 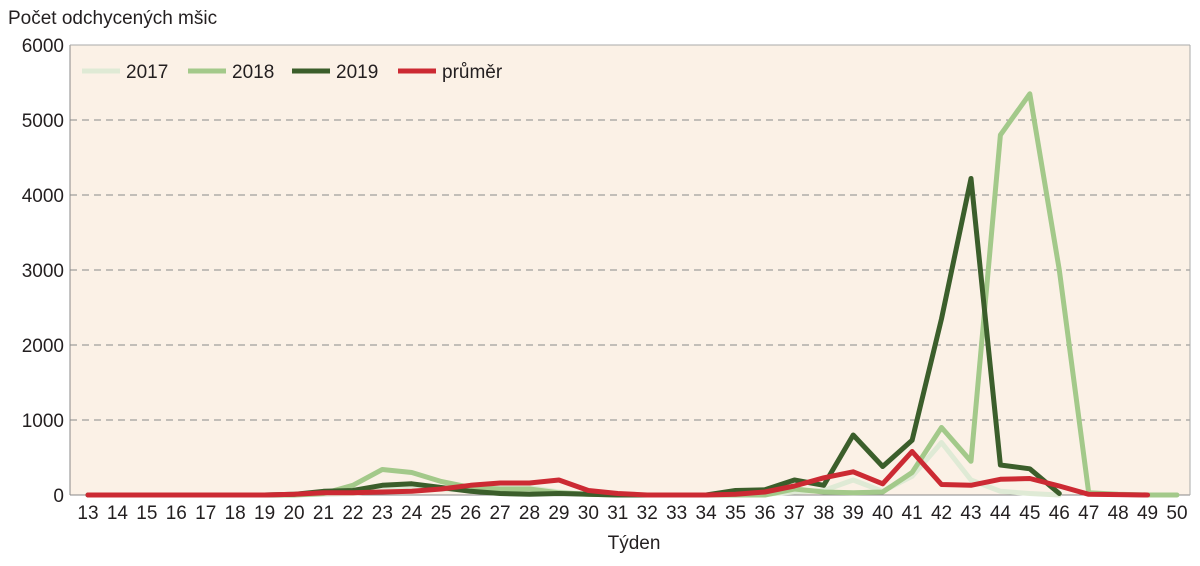 I want to click on x-tick-label: 47, so click(x=1088, y=513).